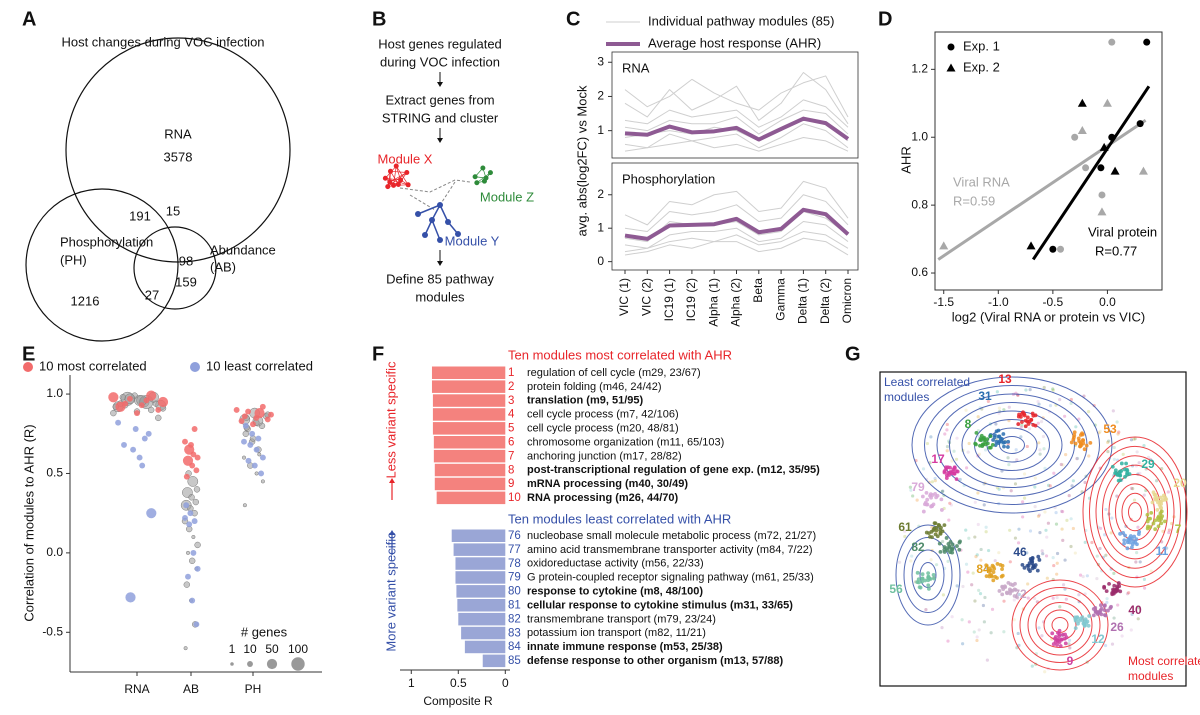 The height and width of the screenshot is (715, 1200). What do you see at coordinates (1162, 551) in the screenshot?
I see `module-id: 11` at bounding box center [1162, 551].